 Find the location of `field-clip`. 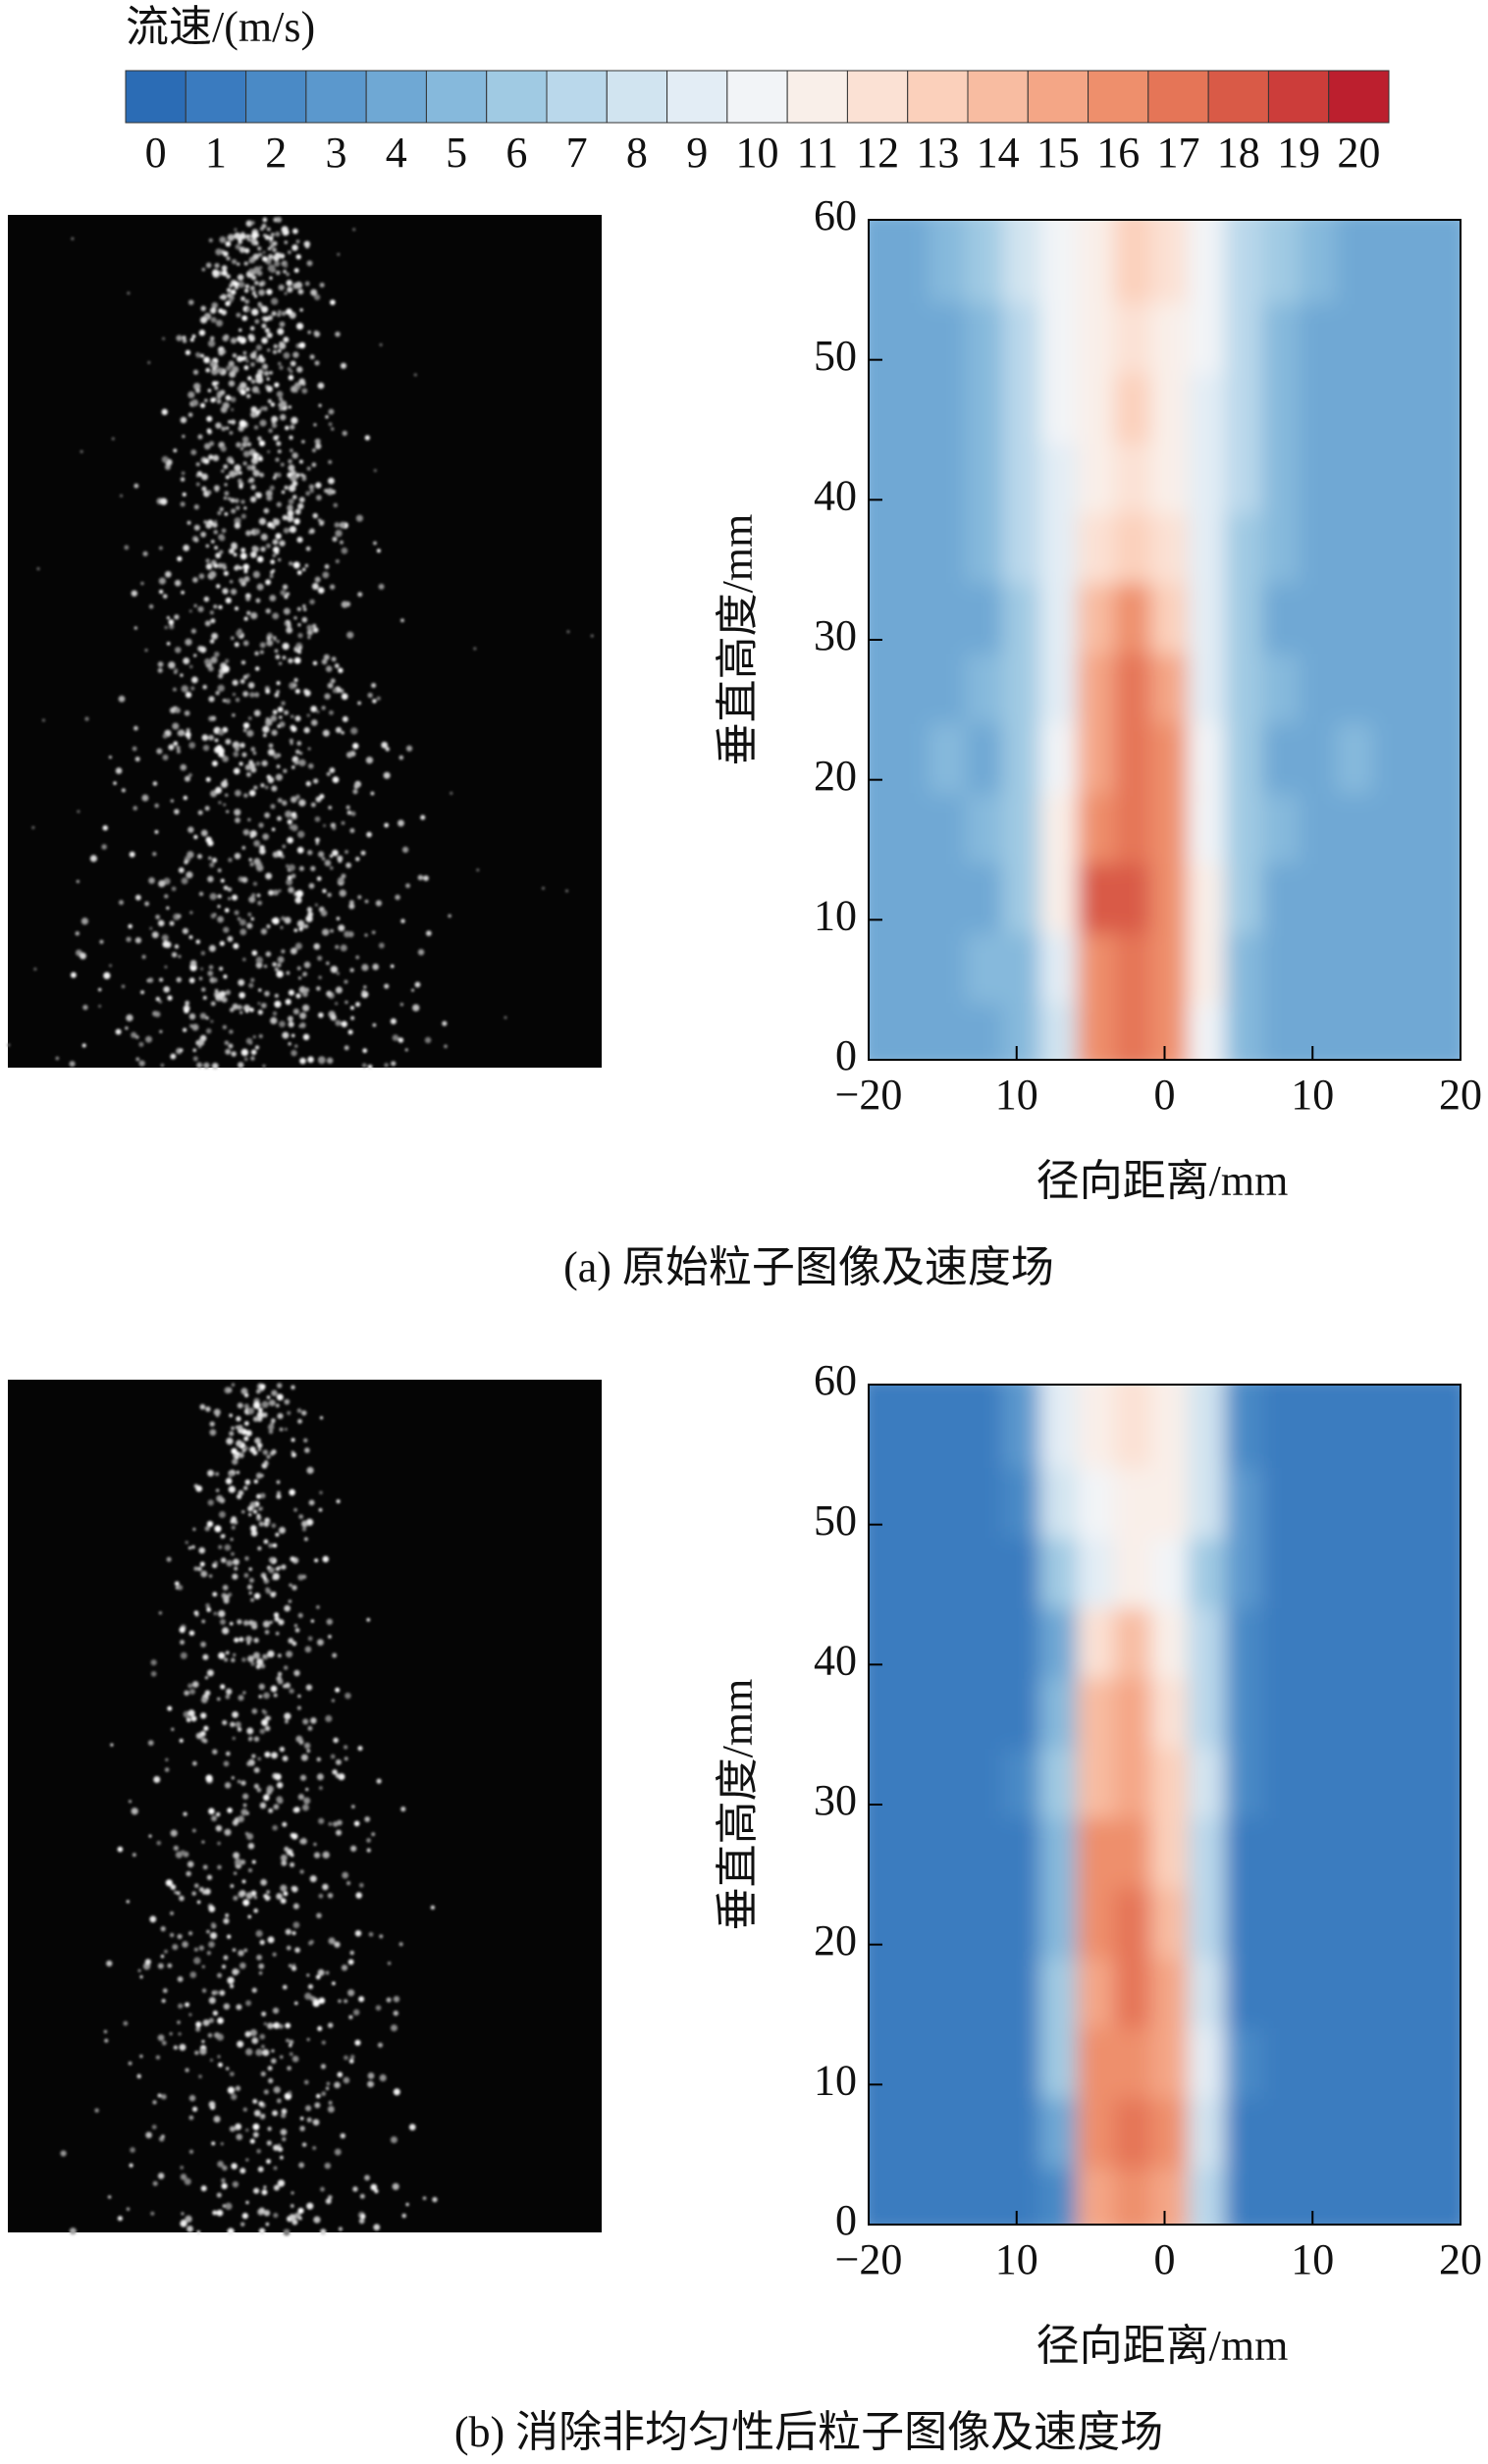

field-clip is located at coordinates (1165, 640).